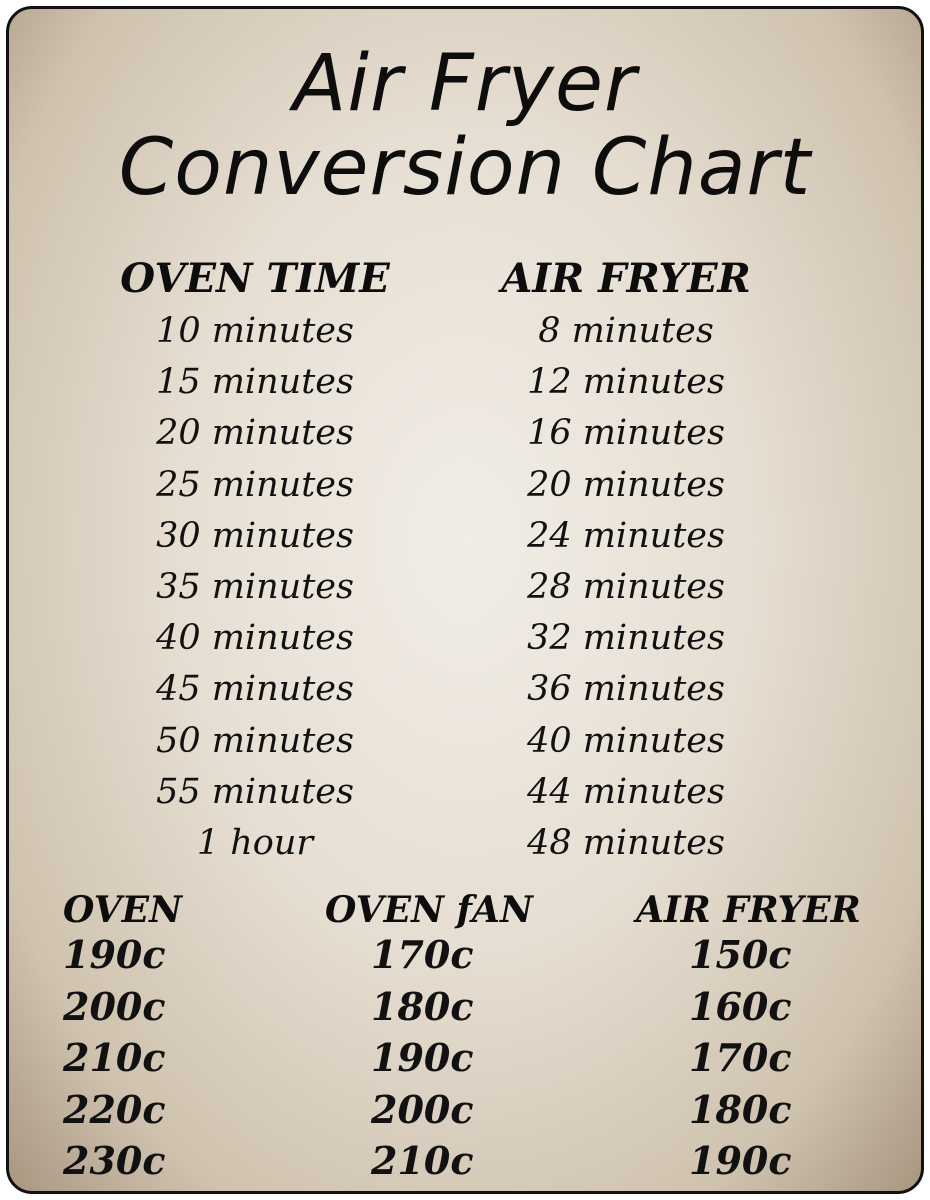 The height and width of the screenshot is (1200, 930). I want to click on table-cell: 36 minutes, so click(626, 689).